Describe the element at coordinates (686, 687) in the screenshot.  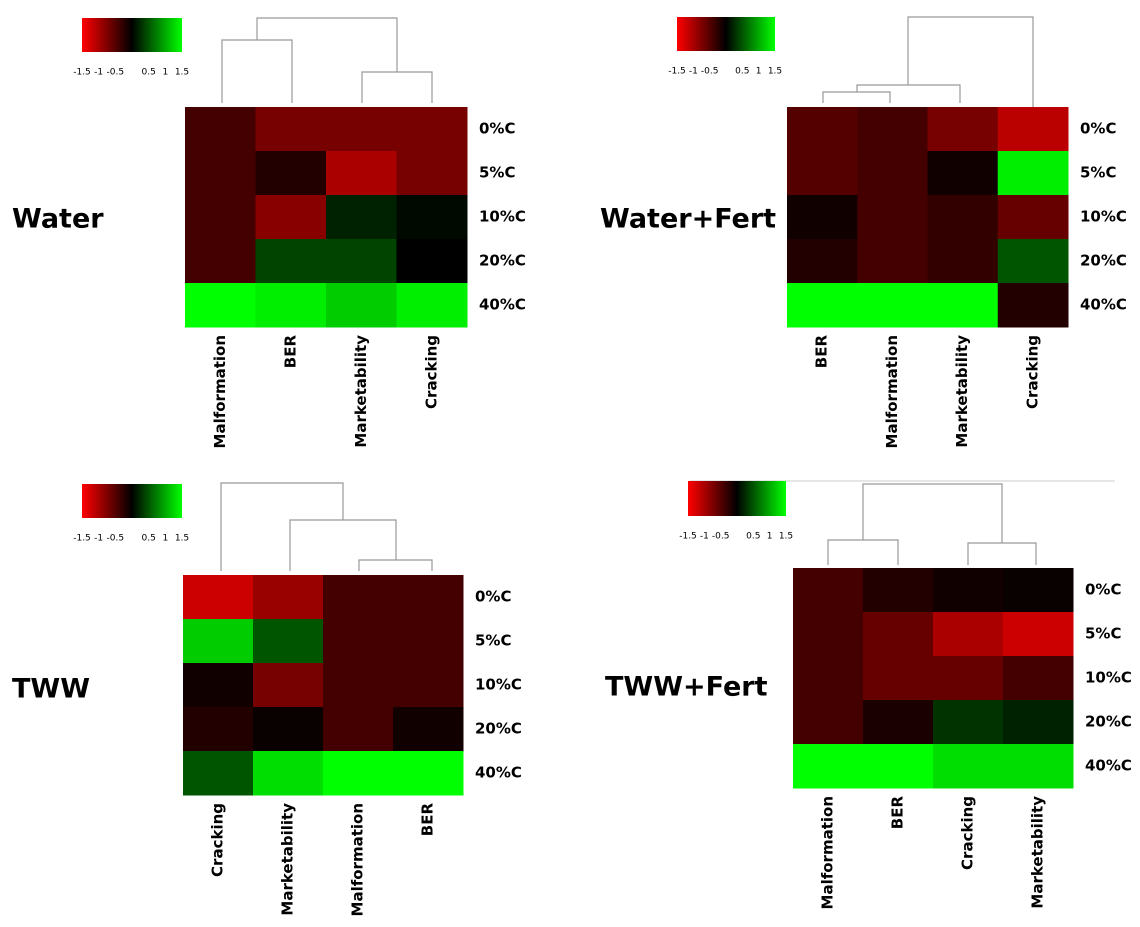
I see `panel-title: TWW+Fert` at that location.